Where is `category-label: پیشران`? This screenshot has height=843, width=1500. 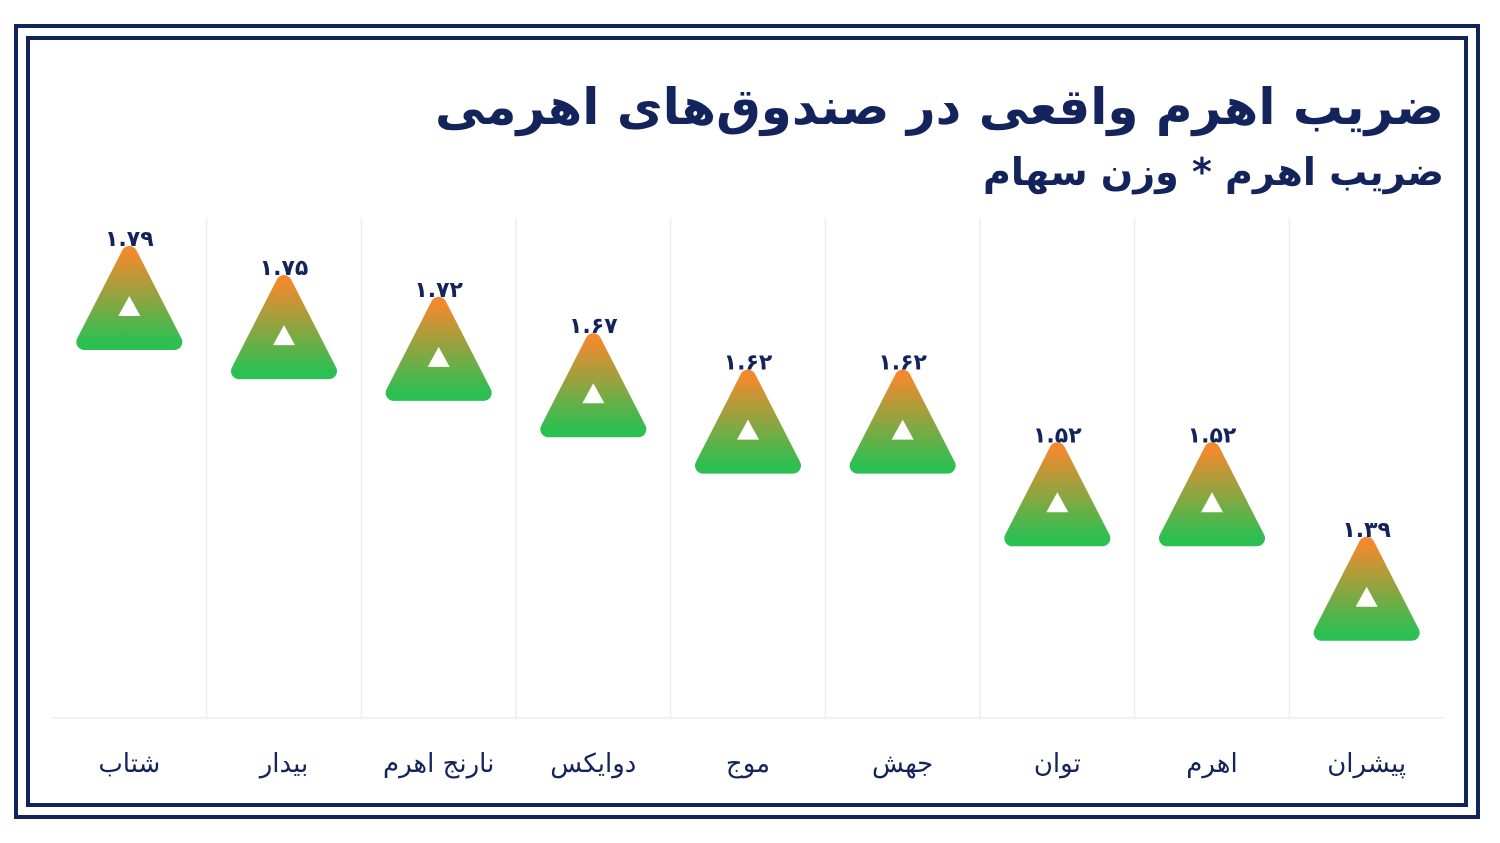 category-label: پیشران is located at coordinates (1366, 764).